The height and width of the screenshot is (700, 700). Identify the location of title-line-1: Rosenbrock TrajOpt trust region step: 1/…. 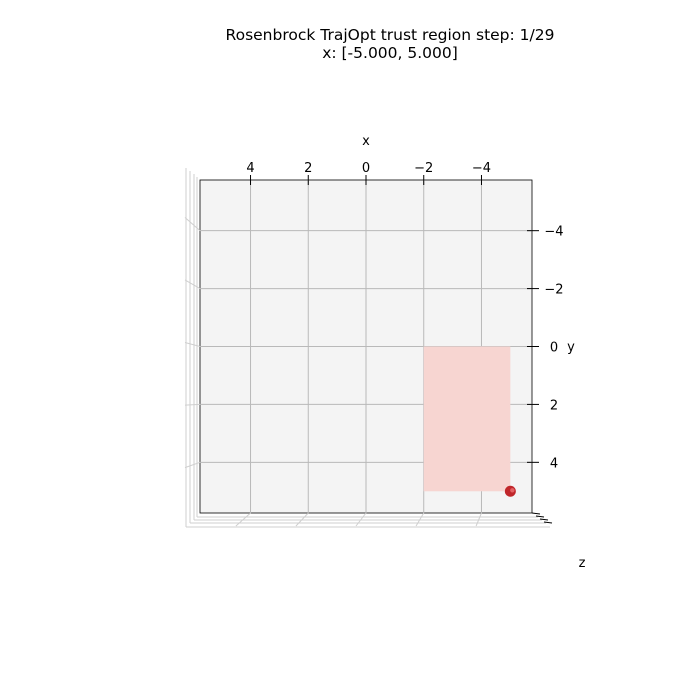
(390, 35).